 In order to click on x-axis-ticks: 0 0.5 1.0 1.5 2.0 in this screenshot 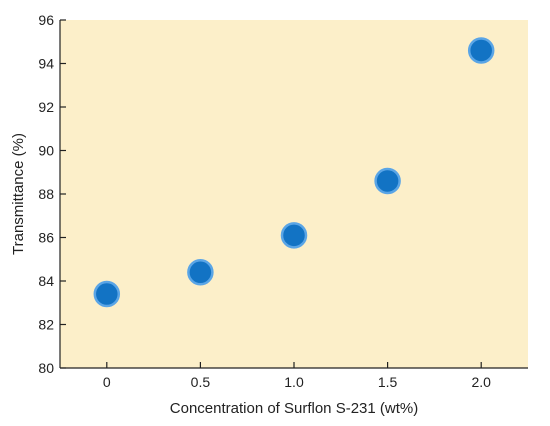, I will do `click(297, 376)`.